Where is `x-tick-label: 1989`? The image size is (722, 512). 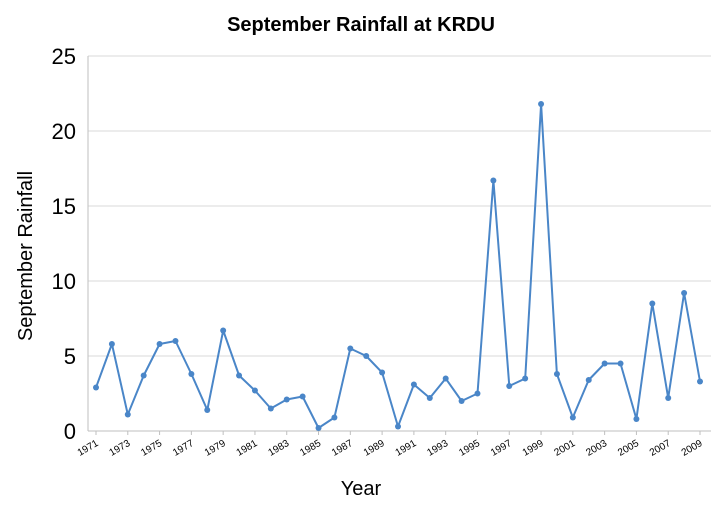 x-tick-label: 1989 is located at coordinates (374, 448).